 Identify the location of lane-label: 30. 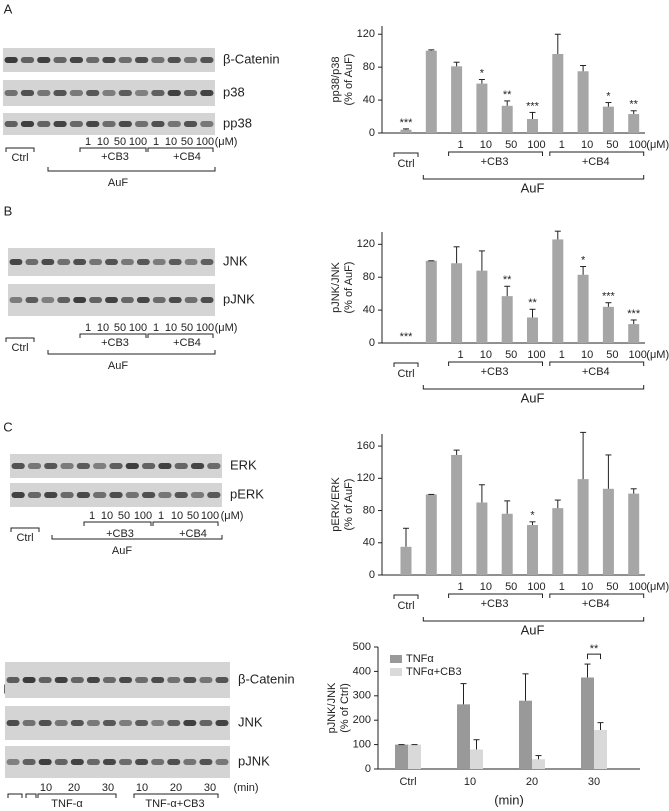
(108, 788).